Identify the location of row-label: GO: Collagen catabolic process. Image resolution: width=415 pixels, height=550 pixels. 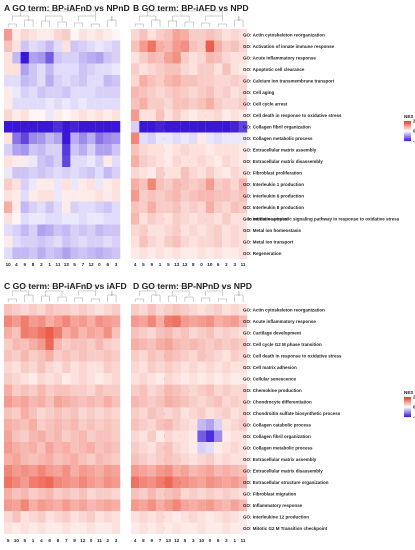
(277, 424).